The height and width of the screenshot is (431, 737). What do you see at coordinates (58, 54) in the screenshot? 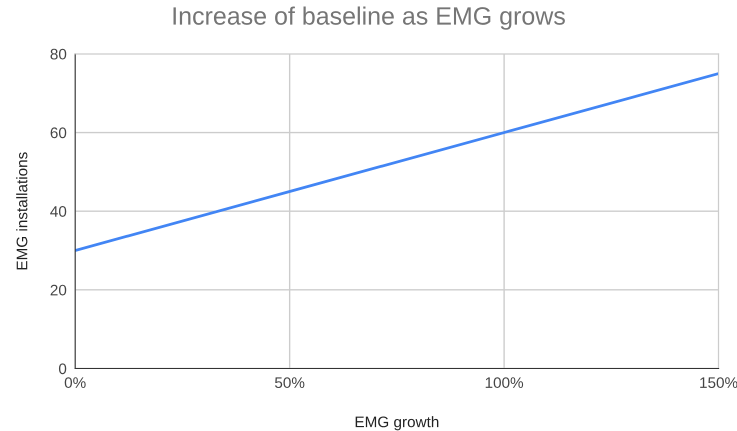
I see `y-tick-label: 80` at bounding box center [58, 54].